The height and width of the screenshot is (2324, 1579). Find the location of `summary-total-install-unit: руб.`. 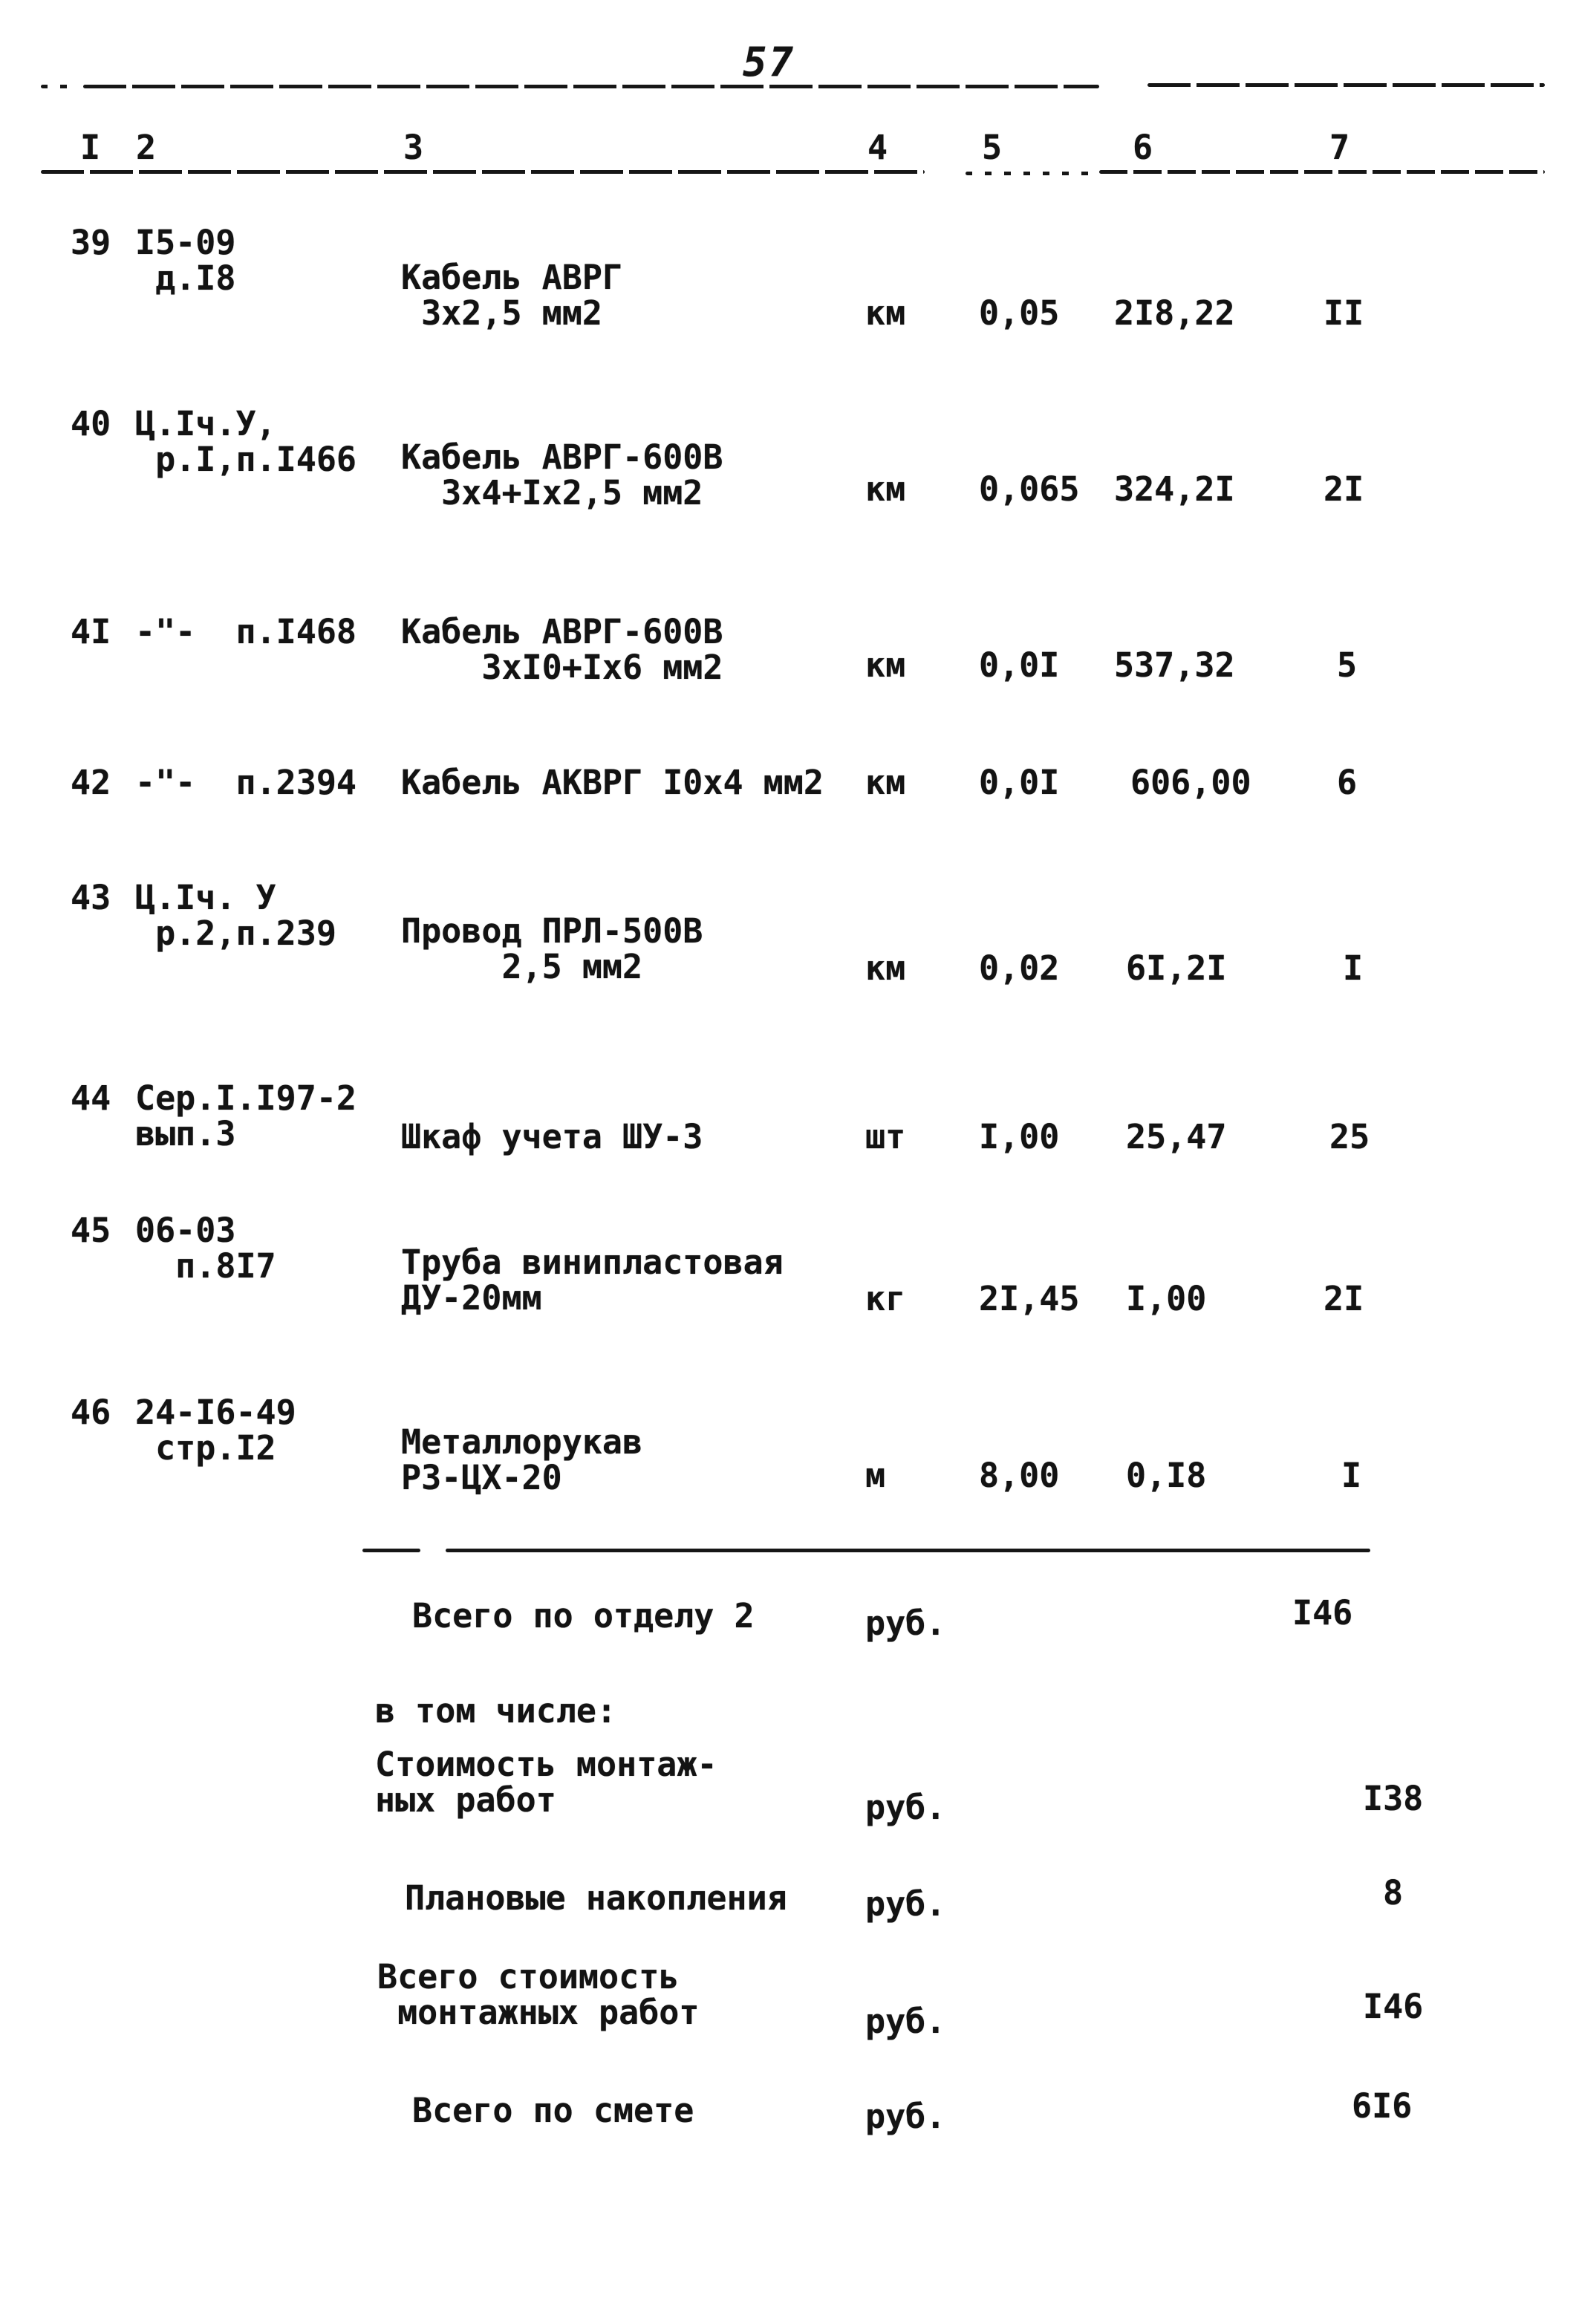

summary-total-install-unit: руб. is located at coordinates (905, 2022).